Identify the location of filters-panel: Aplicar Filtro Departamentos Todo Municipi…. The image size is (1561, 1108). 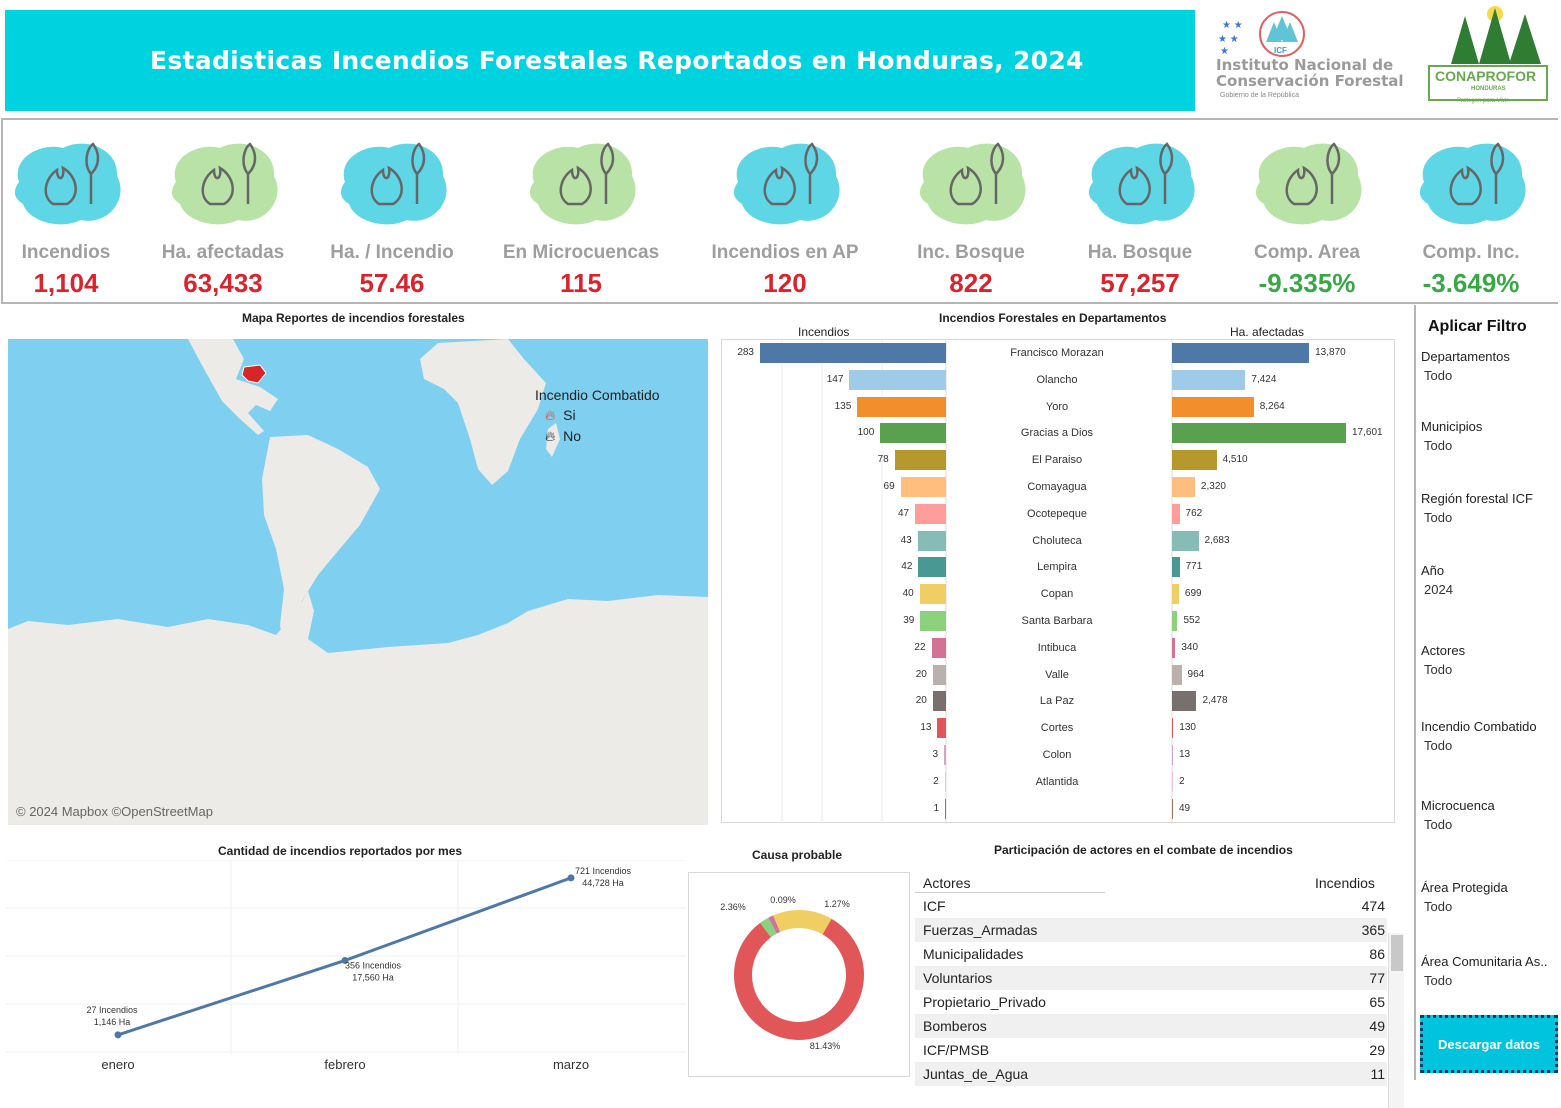
(1486, 692).